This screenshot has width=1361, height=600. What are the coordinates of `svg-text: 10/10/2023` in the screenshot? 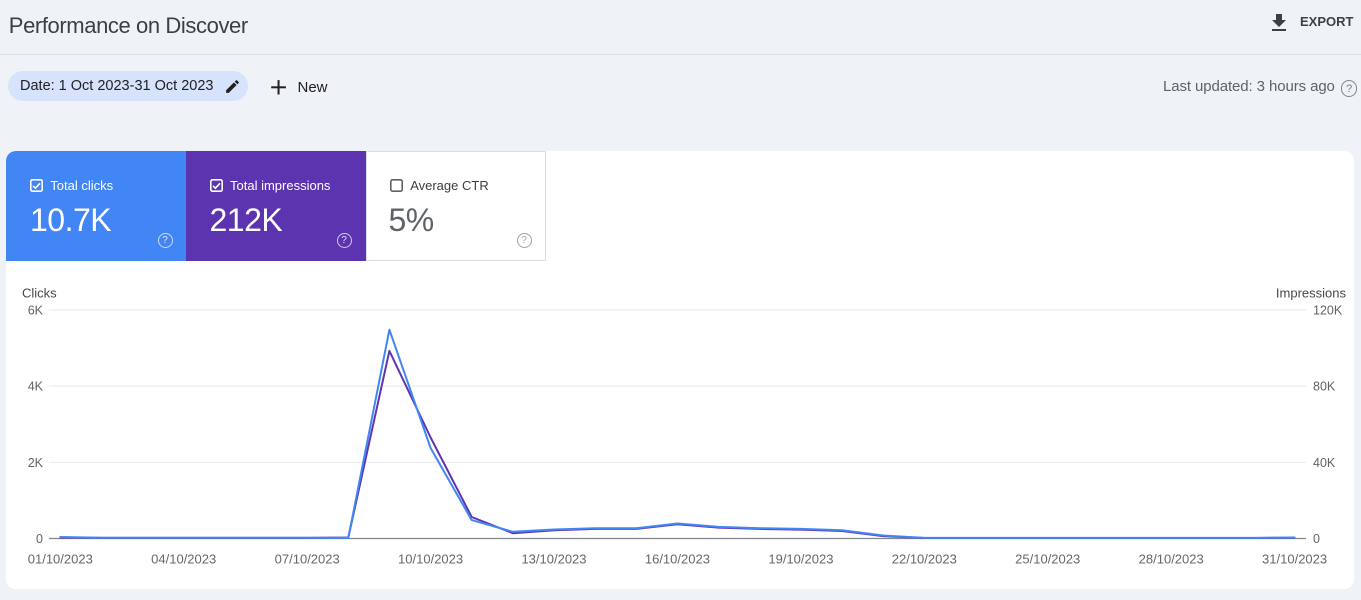 It's located at (430, 559).